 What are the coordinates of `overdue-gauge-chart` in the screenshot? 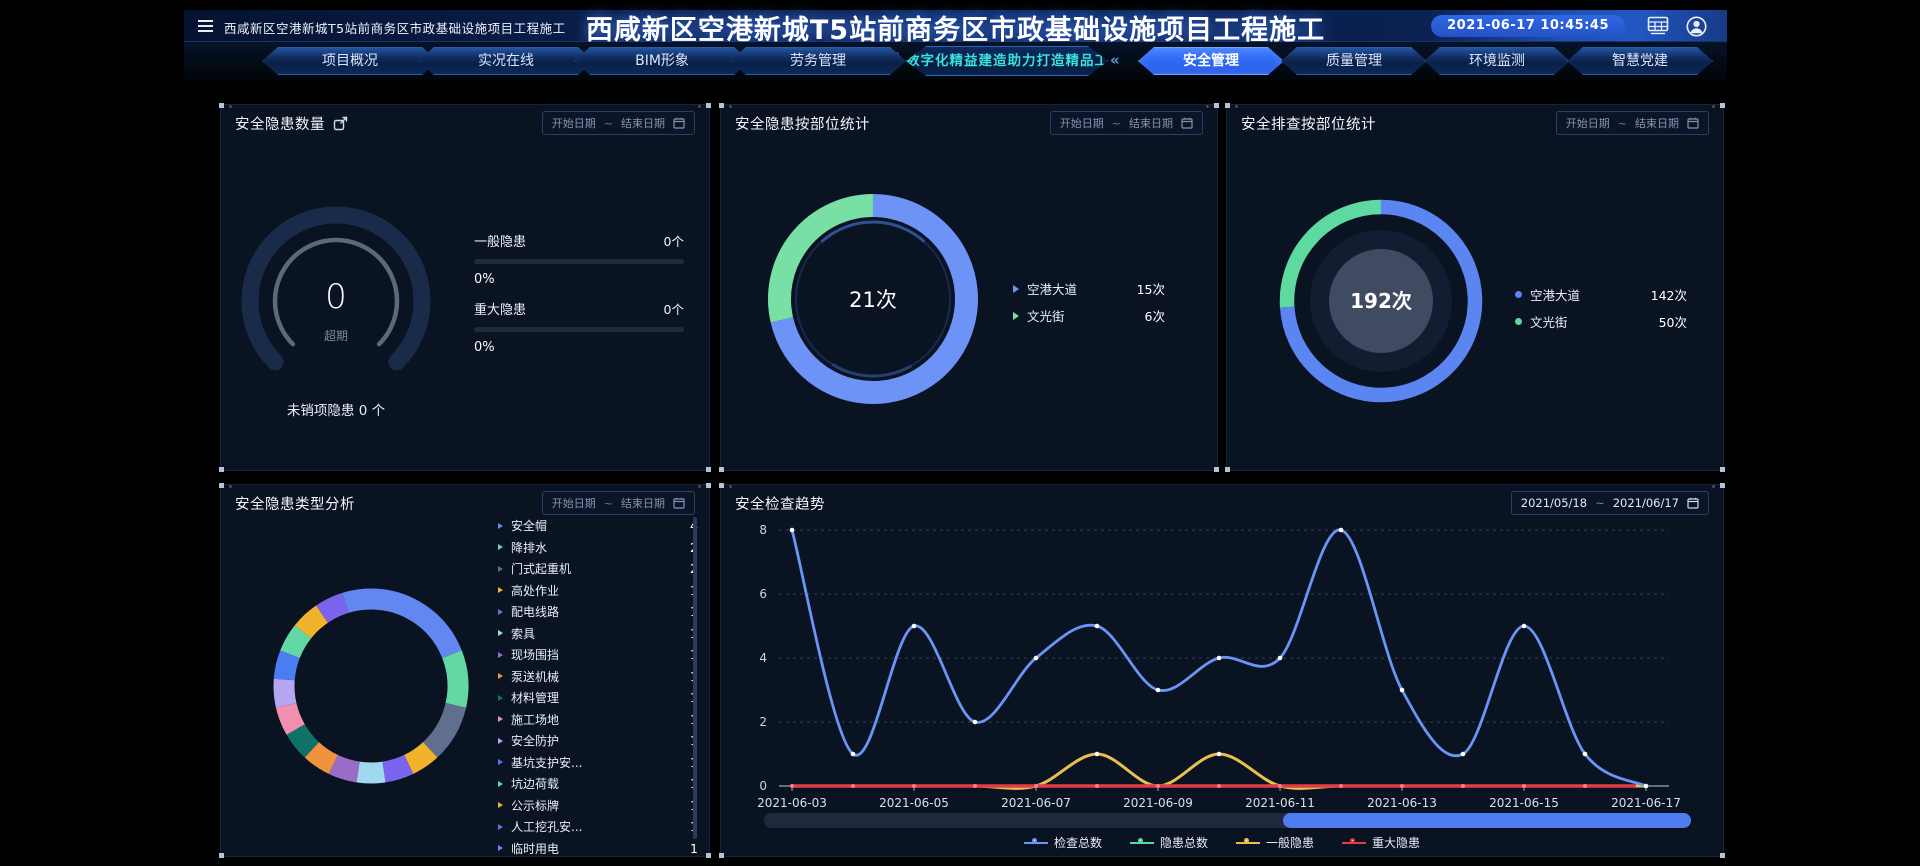 It's located at (336, 288).